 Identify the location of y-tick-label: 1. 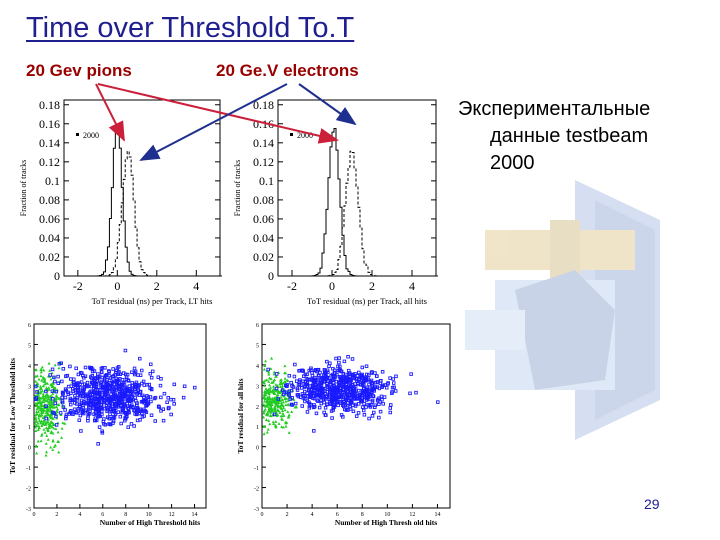
(29, 428).